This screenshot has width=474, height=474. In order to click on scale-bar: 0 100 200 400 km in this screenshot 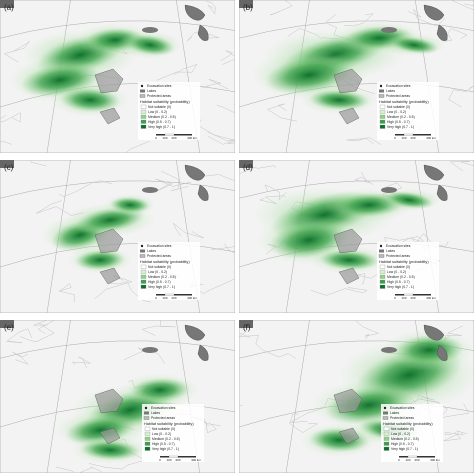, I will do `click(180, 458)`.